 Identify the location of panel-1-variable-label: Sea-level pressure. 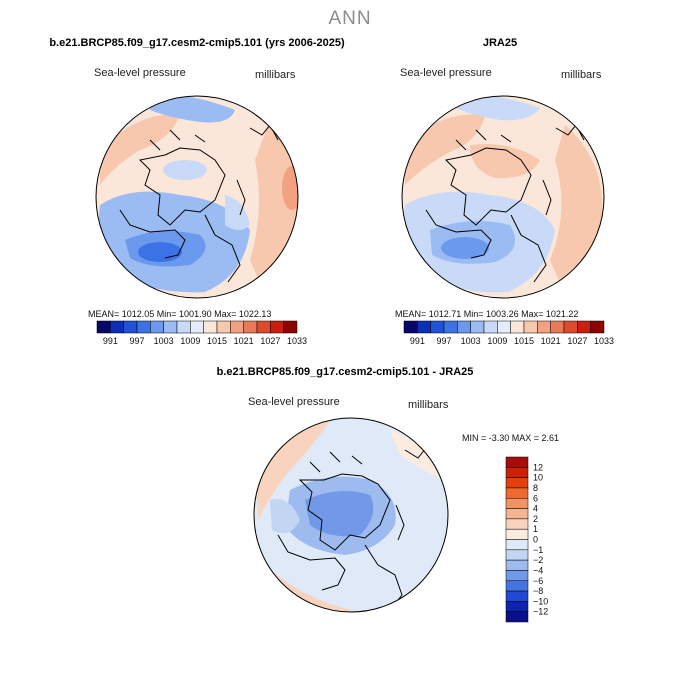
(140, 73).